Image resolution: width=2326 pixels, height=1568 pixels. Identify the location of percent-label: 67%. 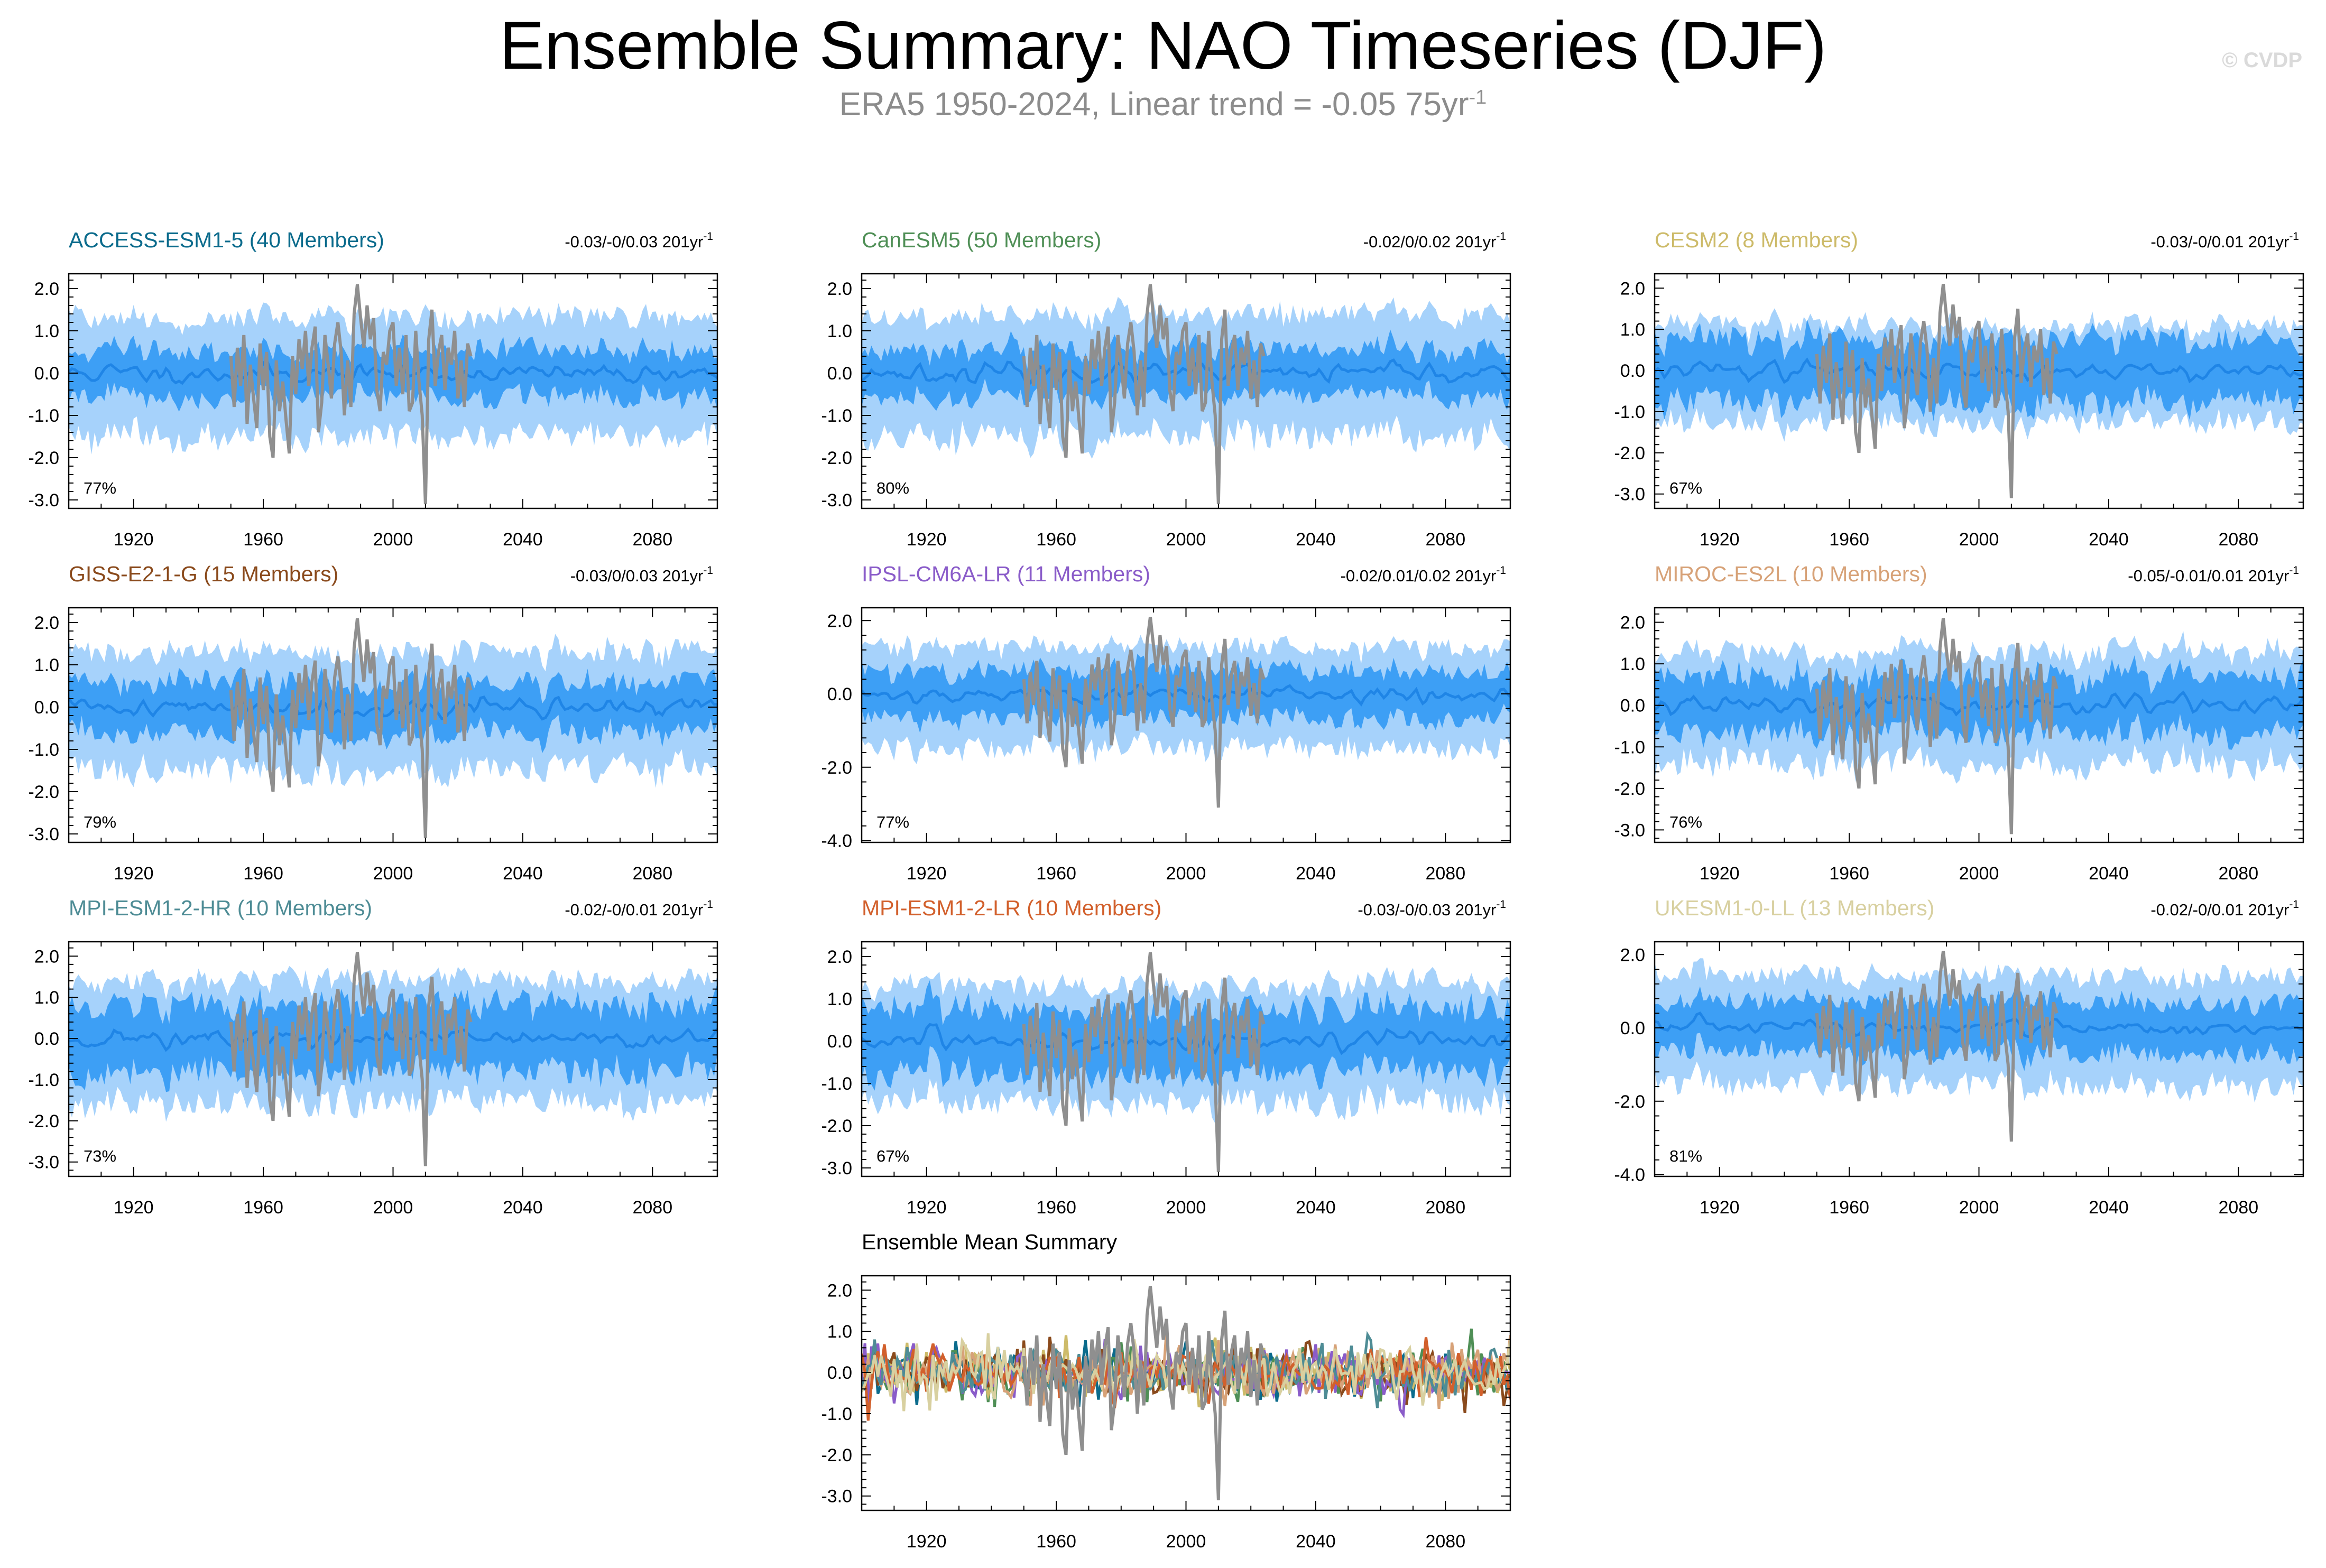
(1685, 488).